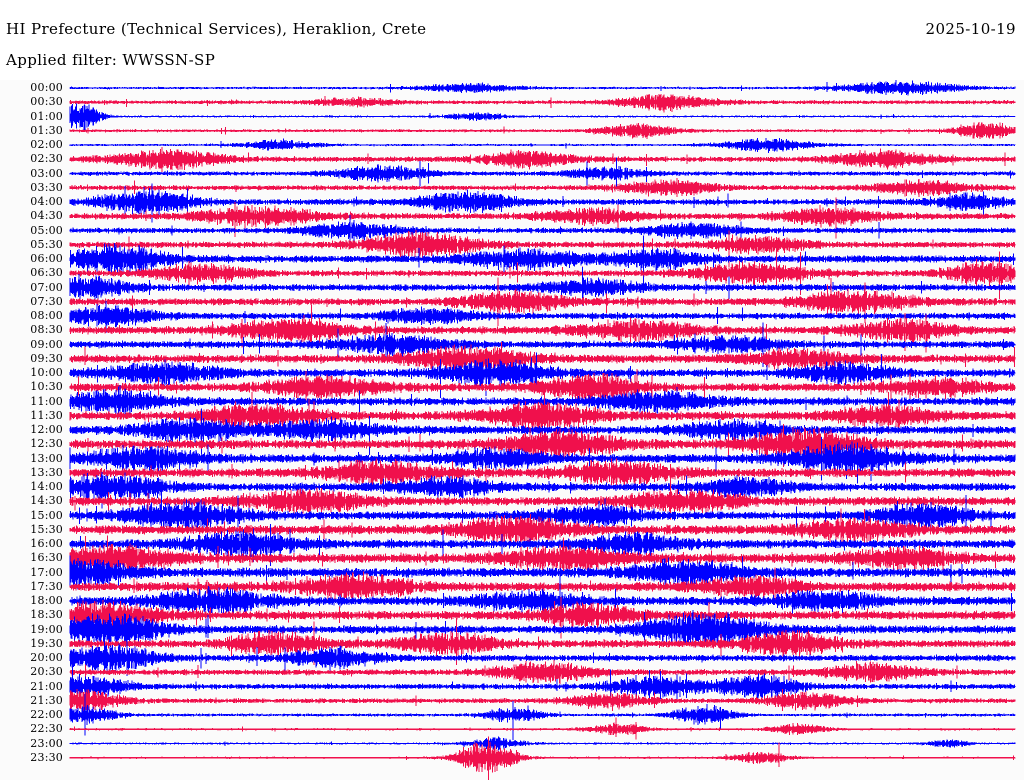 Image resolution: width=1024 pixels, height=780 pixels. Describe the element at coordinates (46, 344) in the screenshot. I see `time-label: 09:00` at that location.